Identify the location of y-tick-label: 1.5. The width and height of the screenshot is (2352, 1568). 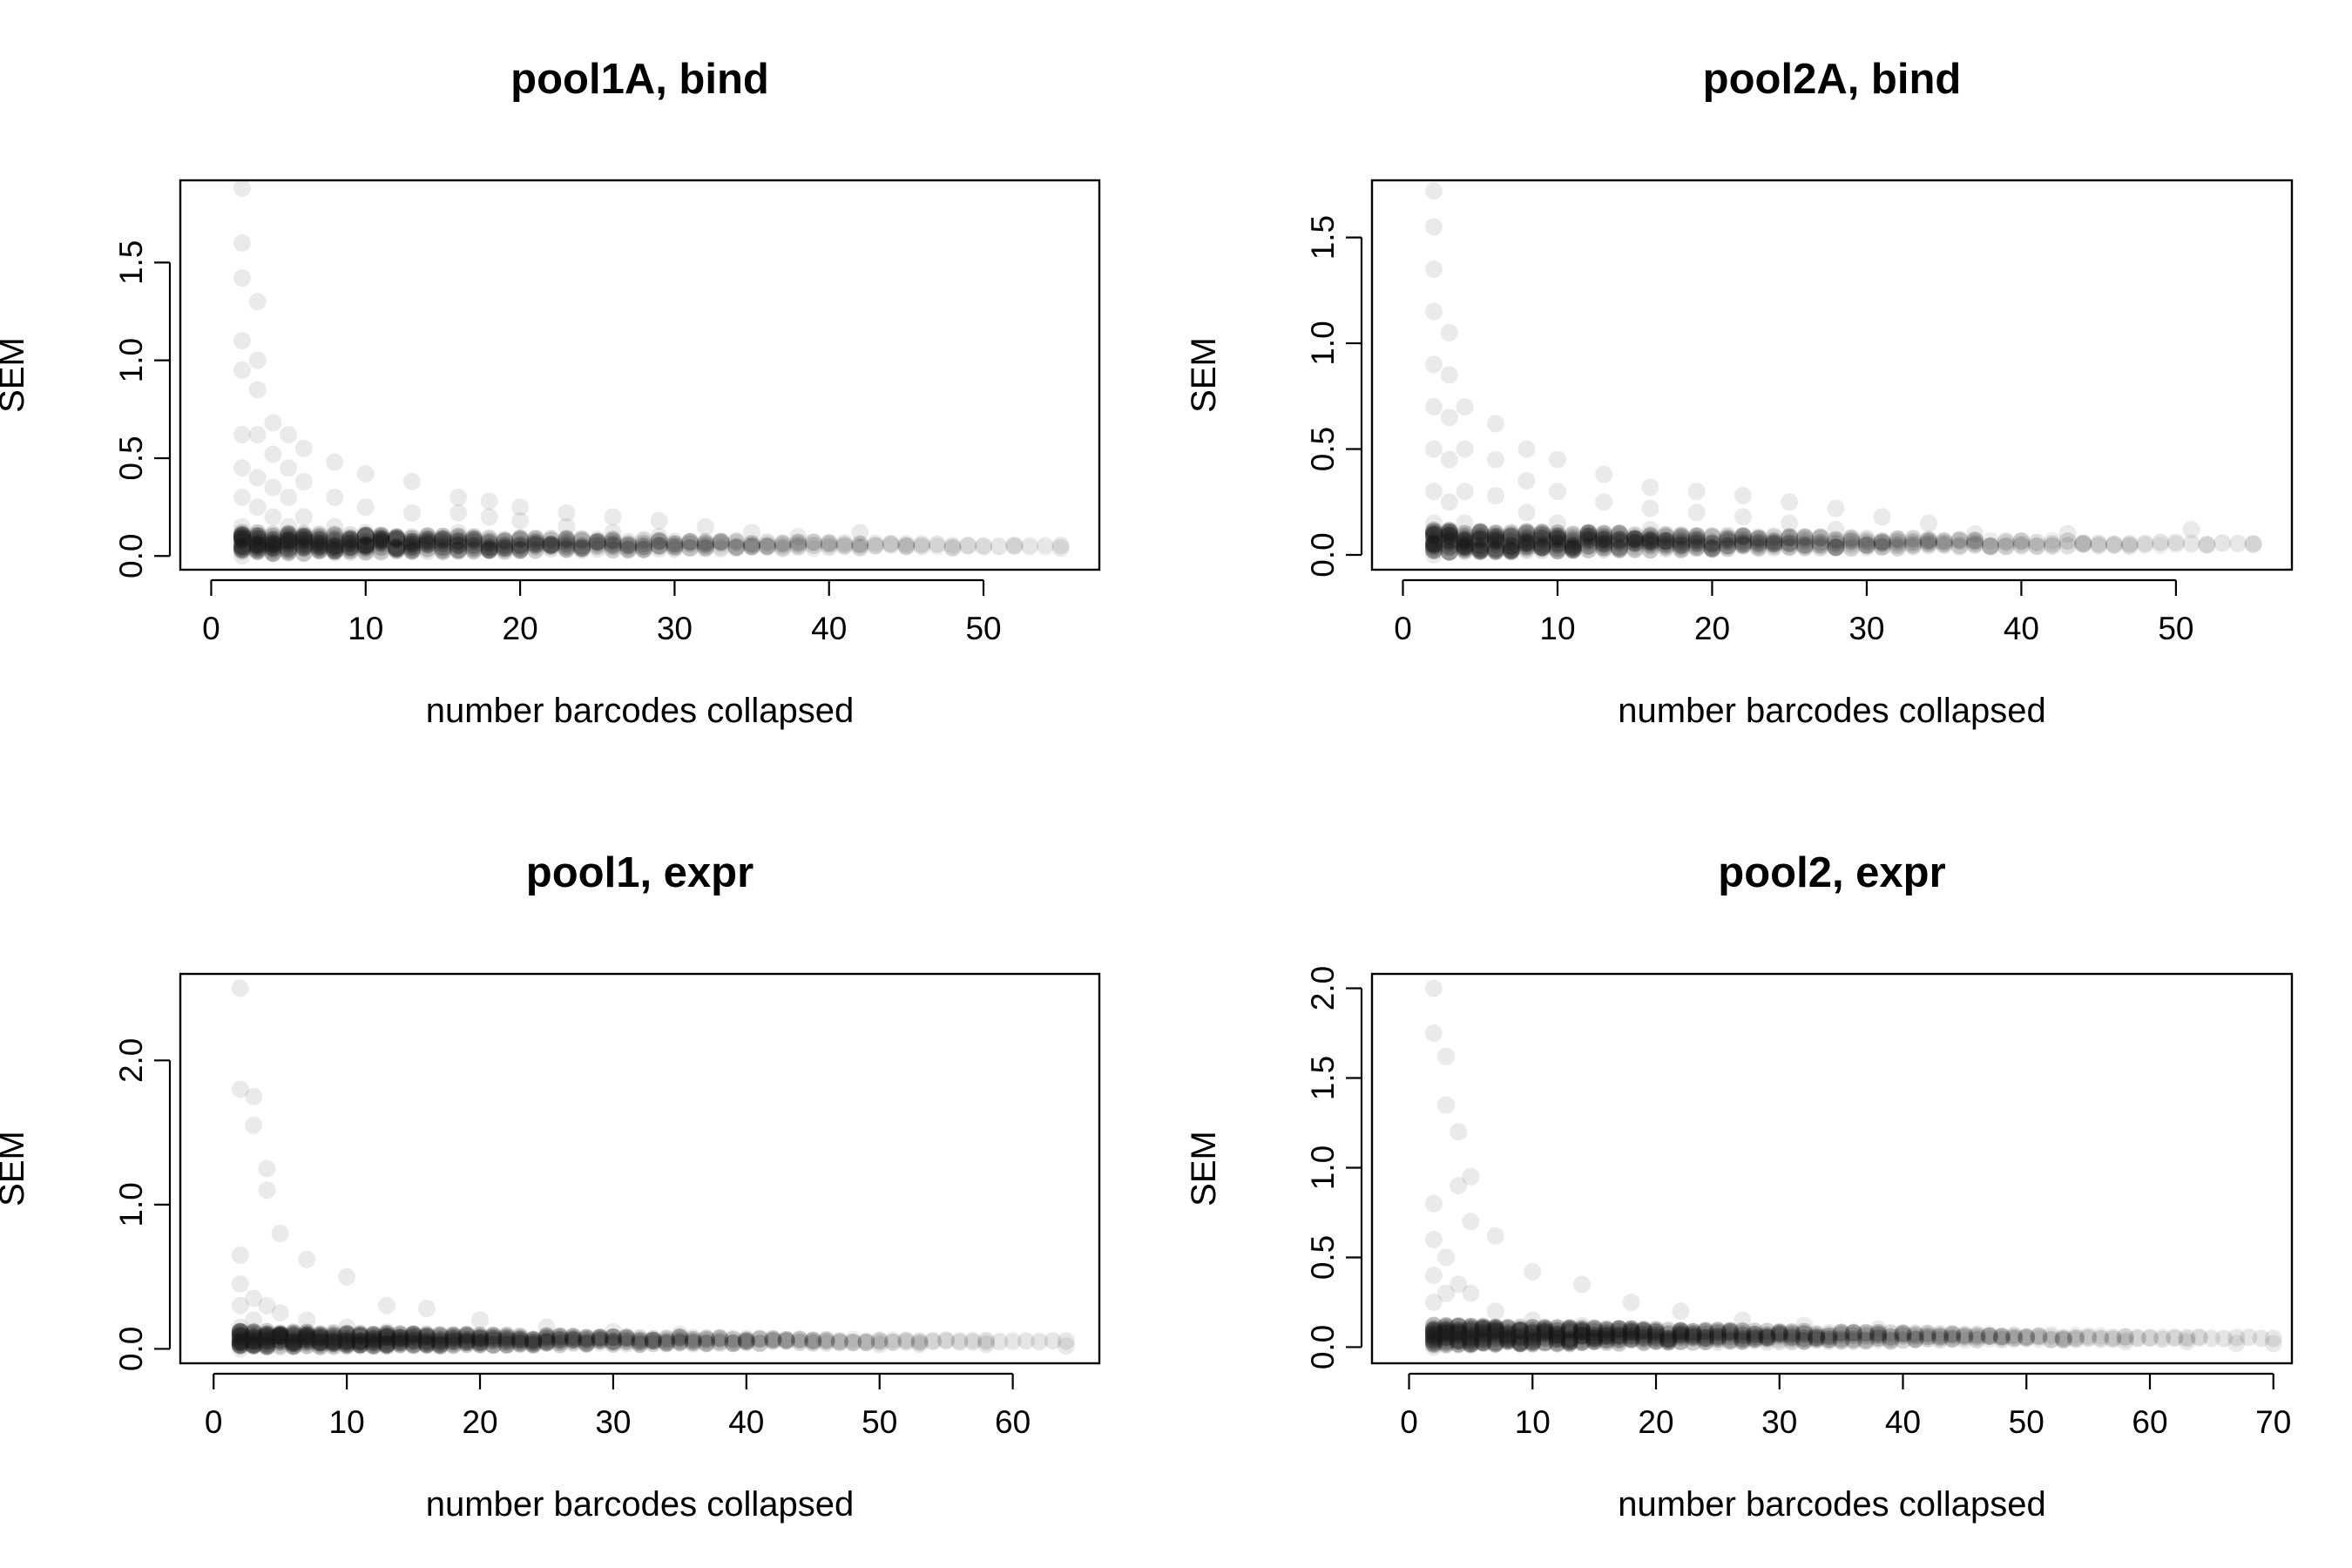
(1323, 238).